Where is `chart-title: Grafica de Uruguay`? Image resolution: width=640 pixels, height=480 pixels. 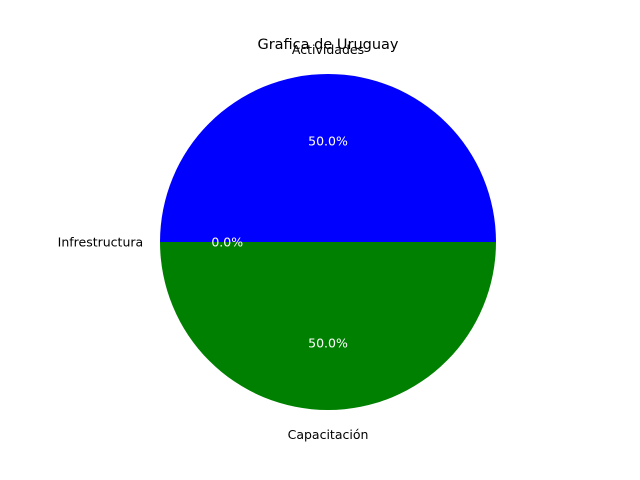 chart-title: Grafica de Uruguay is located at coordinates (327, 45).